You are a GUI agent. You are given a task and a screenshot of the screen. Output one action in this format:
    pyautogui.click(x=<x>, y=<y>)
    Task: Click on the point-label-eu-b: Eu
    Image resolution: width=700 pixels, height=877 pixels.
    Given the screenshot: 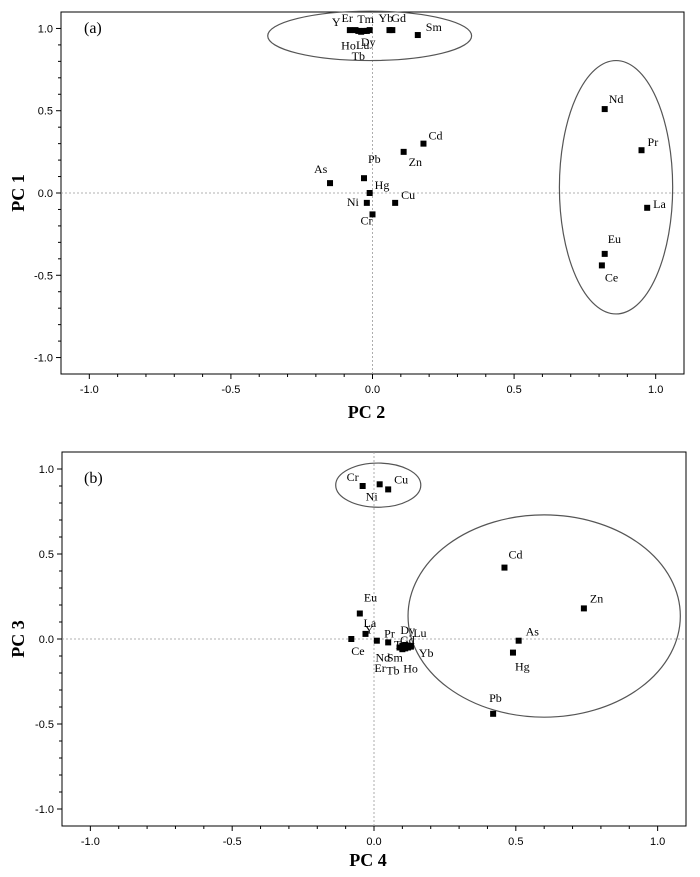 What is the action you would take?
    pyautogui.click(x=370, y=598)
    